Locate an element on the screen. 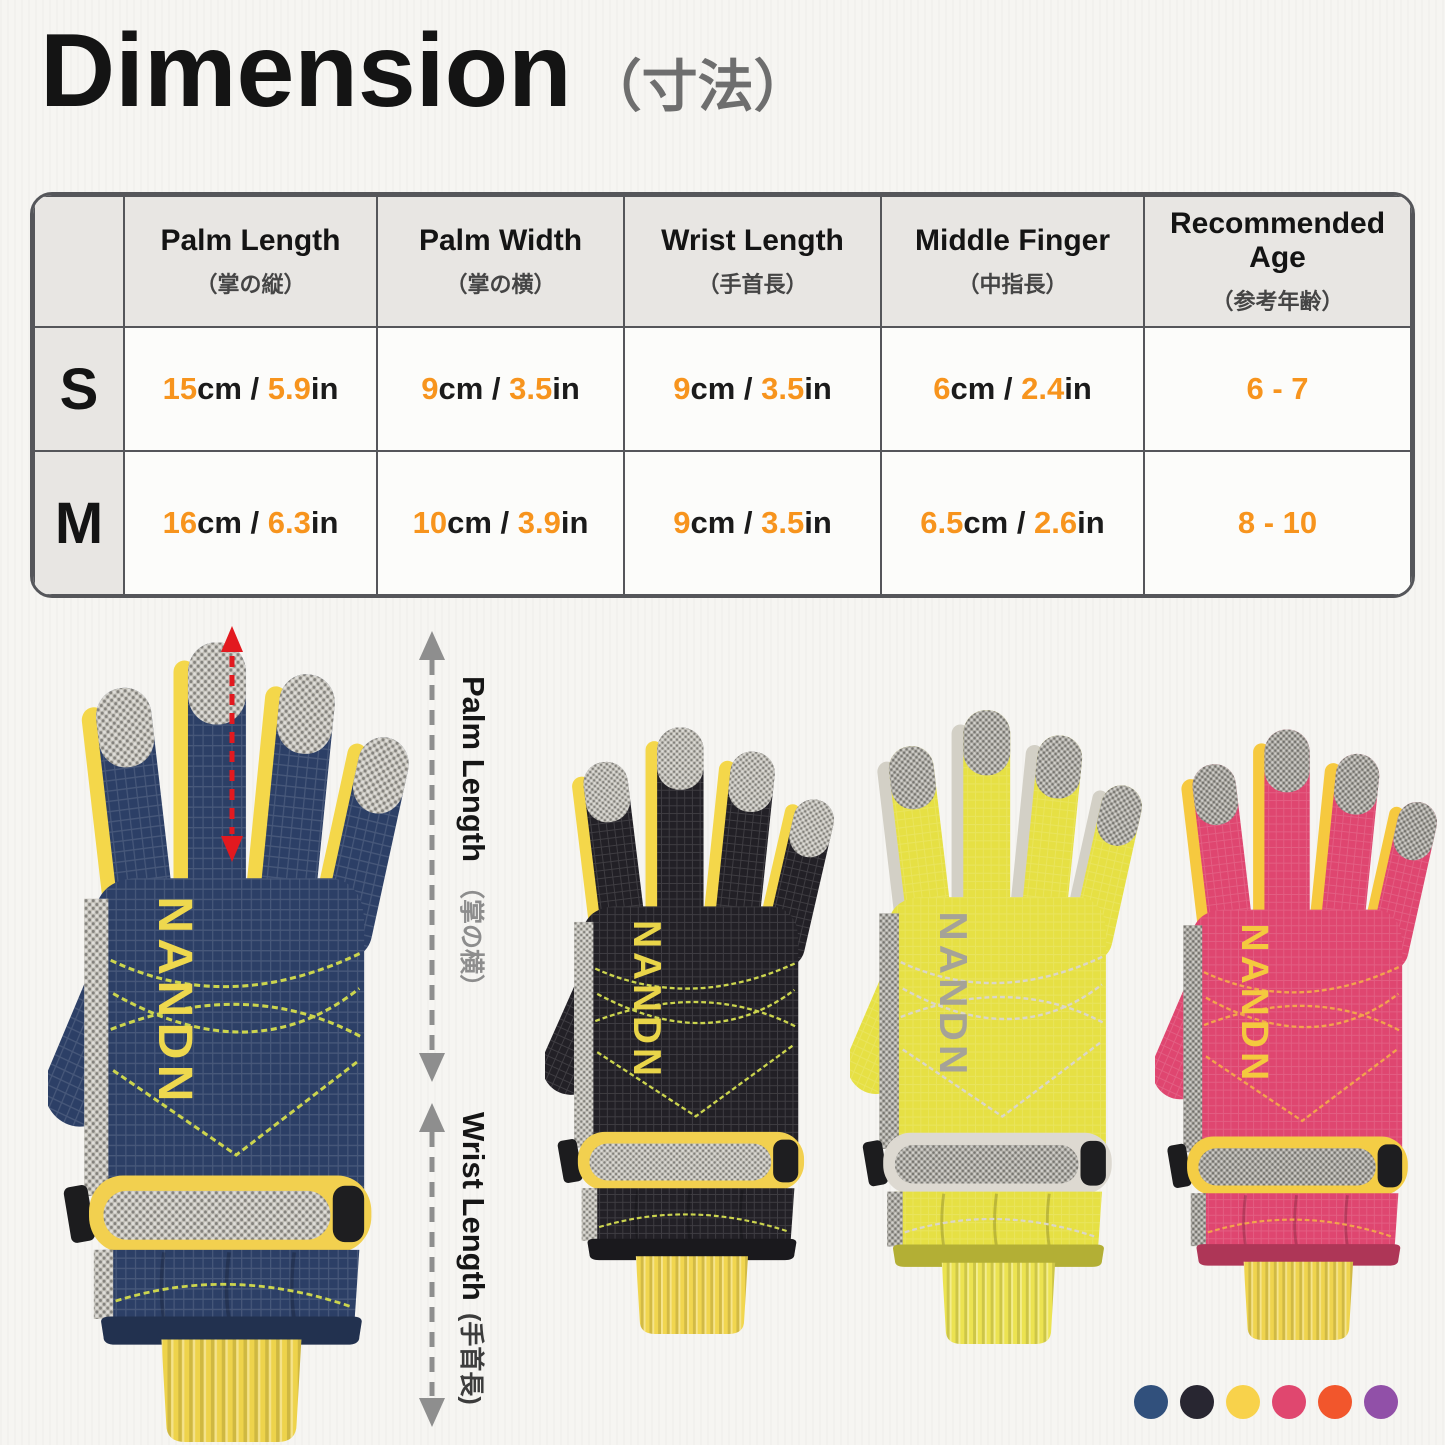 This screenshot has width=1445, height=1445. palm-length-label: Palm Length （掌の横） is located at coordinates (473, 838).